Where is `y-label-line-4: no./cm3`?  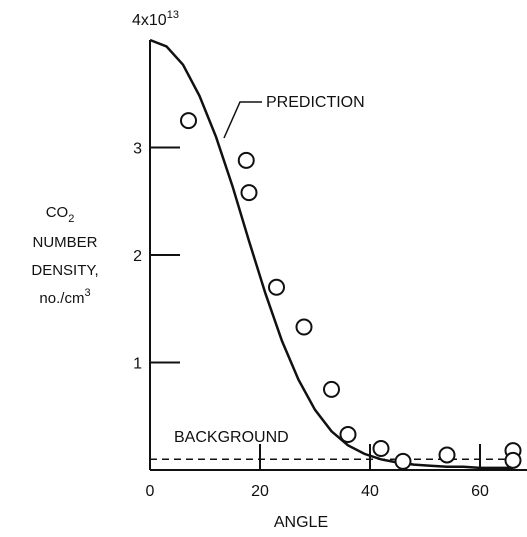 y-label-line-4: no./cm3 is located at coordinates (64, 297).